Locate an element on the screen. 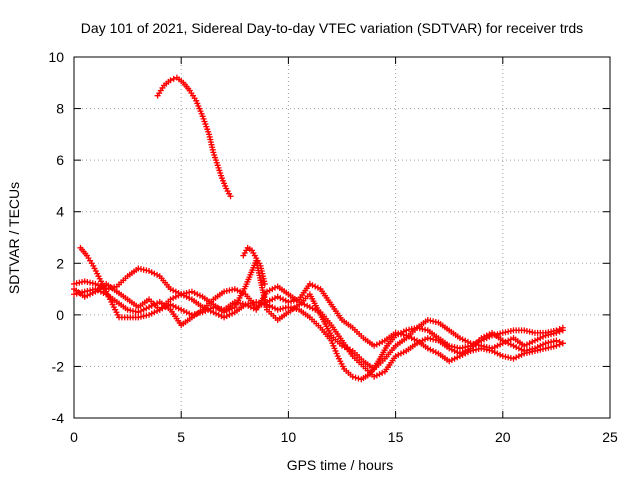 This screenshot has width=640, height=480. x-tick-label: 0 is located at coordinates (74, 437).